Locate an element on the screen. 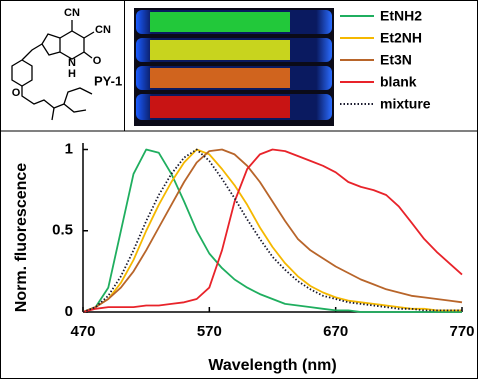  y-tick-label: 0.5 is located at coordinates (62, 230).